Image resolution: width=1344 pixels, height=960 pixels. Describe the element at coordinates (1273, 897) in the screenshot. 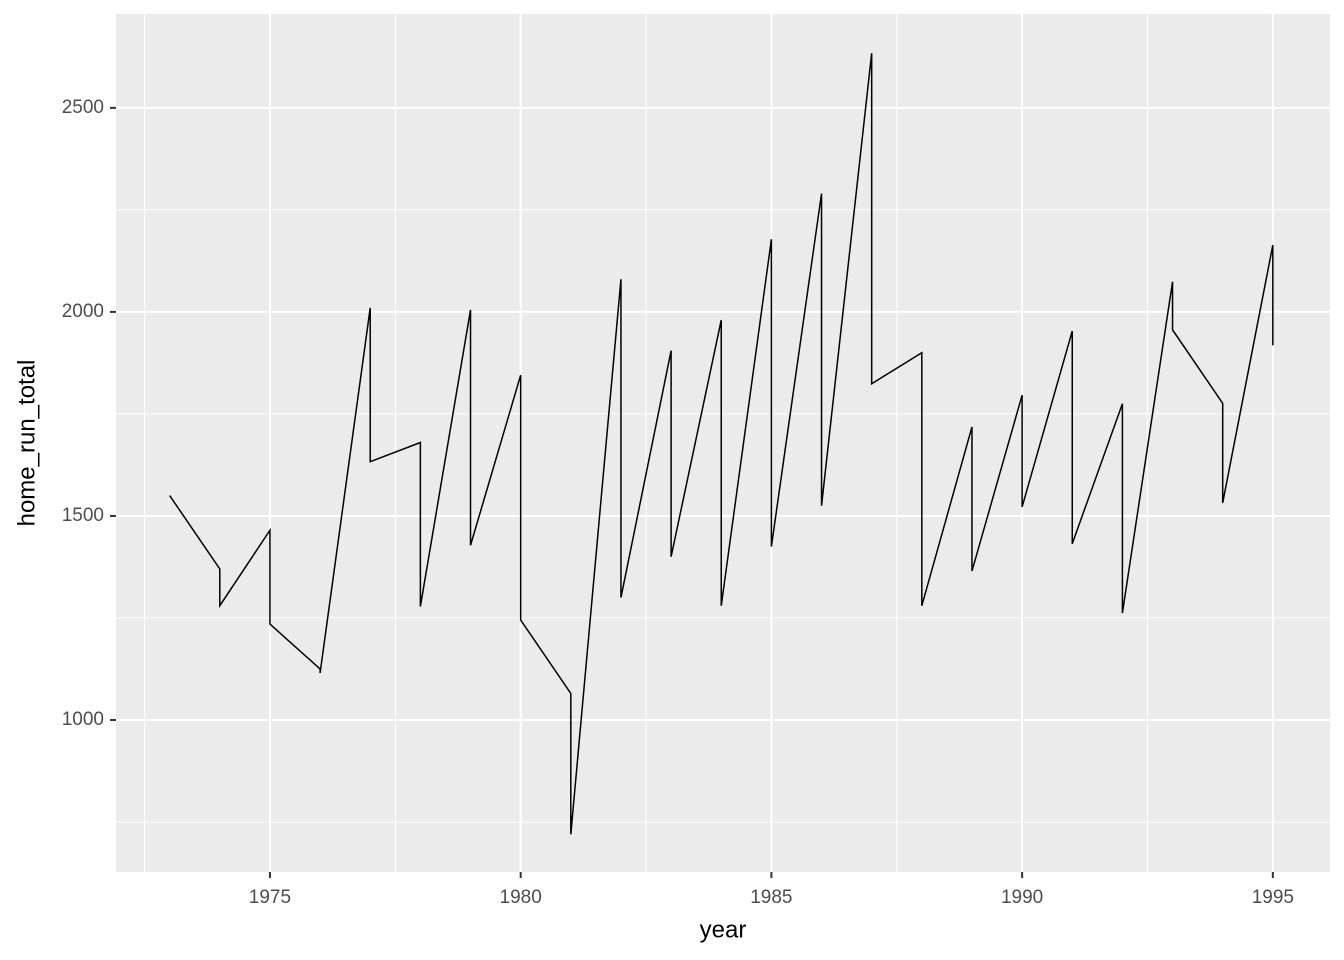

I see `x-tick-label: 1995` at that location.